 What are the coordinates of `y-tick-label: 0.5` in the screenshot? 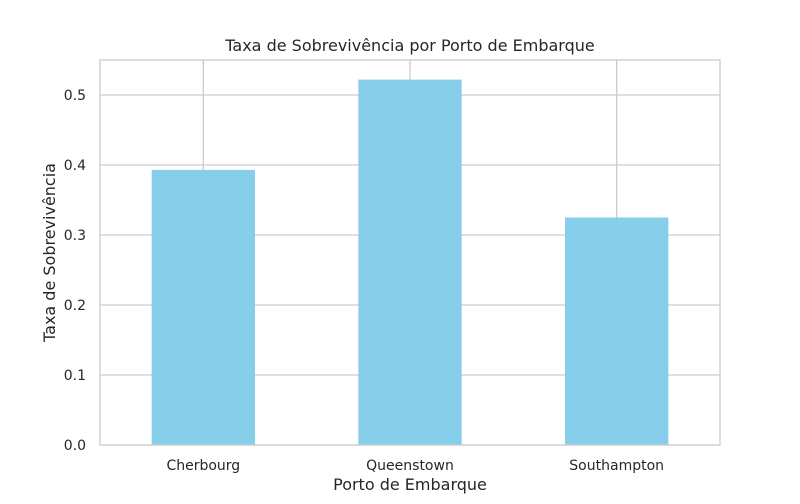 It's located at (75, 96).